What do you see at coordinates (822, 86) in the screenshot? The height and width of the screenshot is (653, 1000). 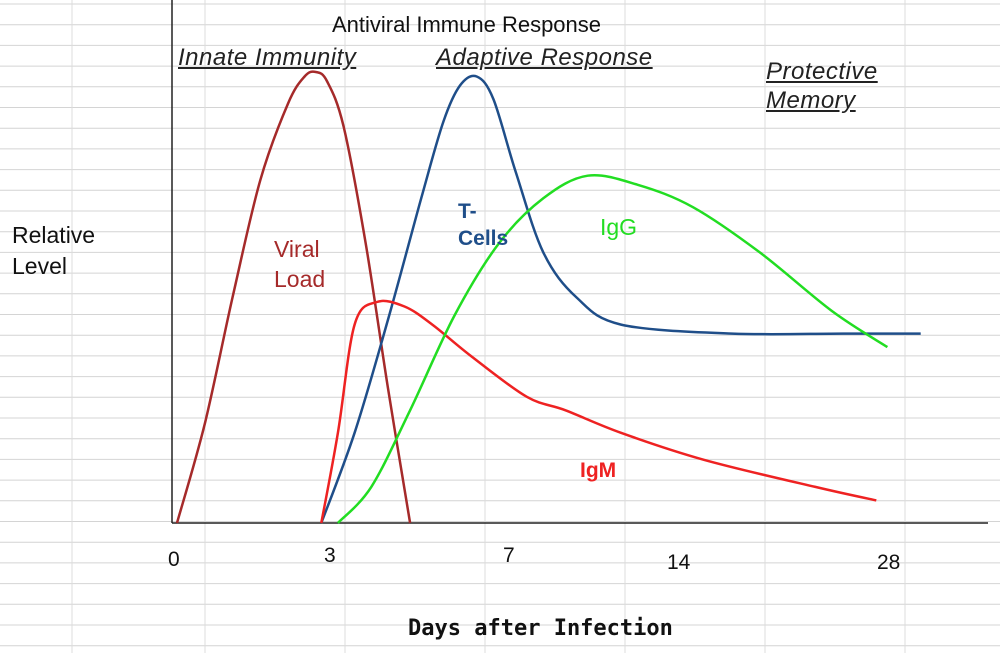 I see `phase-protective-memory-text: Protective Memory` at bounding box center [822, 86].